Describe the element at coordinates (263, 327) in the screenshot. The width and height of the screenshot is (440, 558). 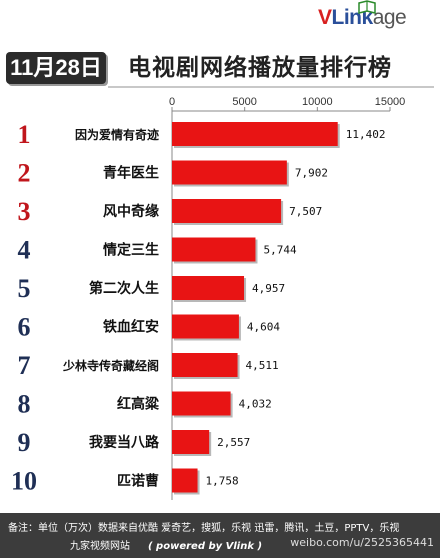
I see `value-label: 4,604` at that location.